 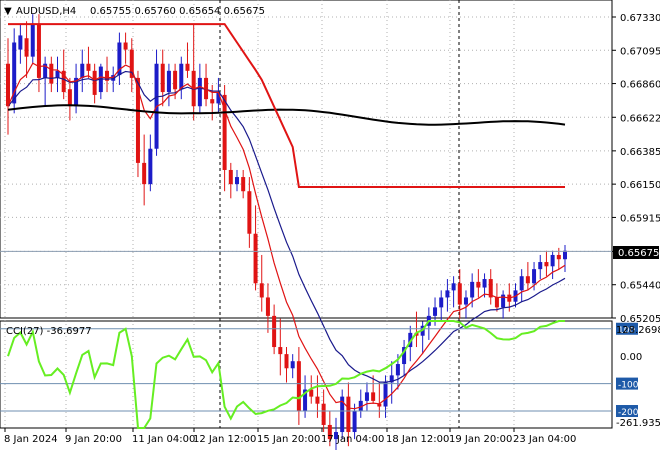 I want to click on price-tick-label: 0.67330, so click(x=640, y=18).